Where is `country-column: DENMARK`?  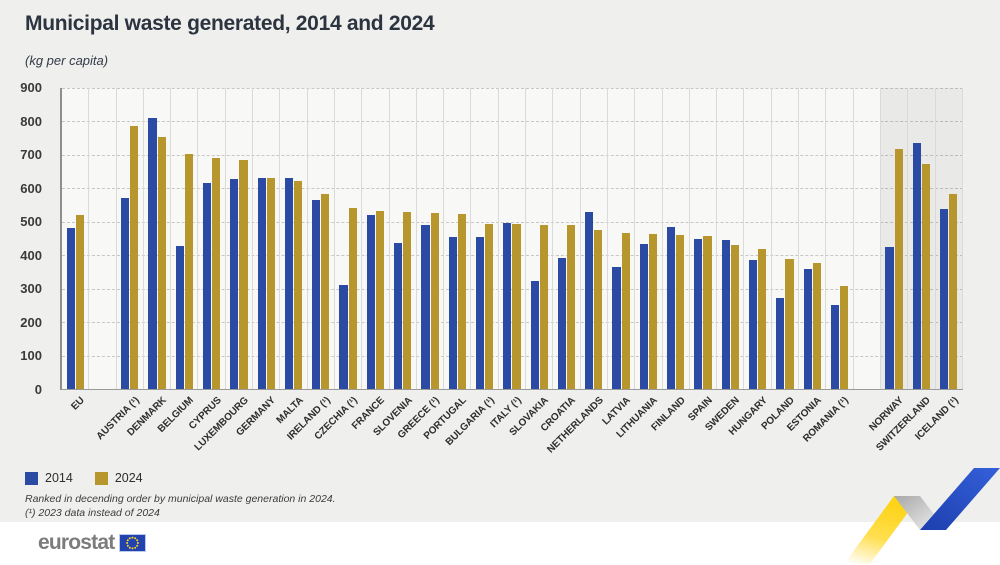
country-column: DENMARK is located at coordinates (148, 263).